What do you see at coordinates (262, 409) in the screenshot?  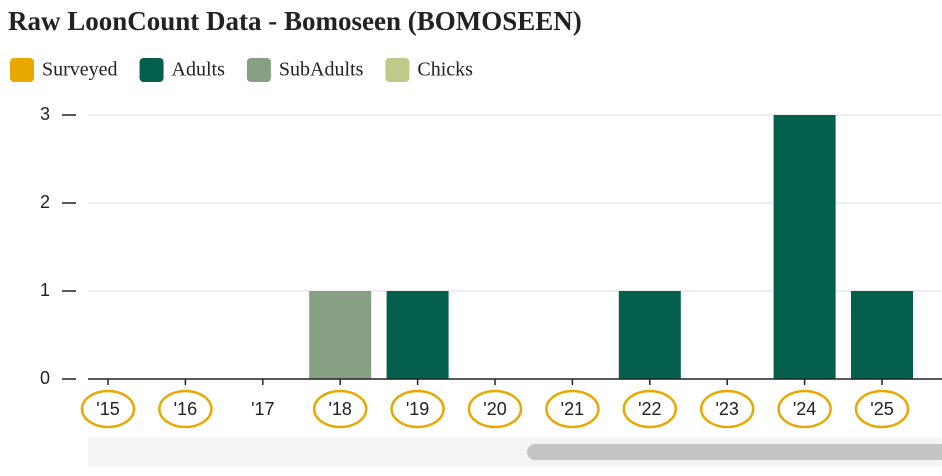 I see `x-tick-label: '17` at bounding box center [262, 409].